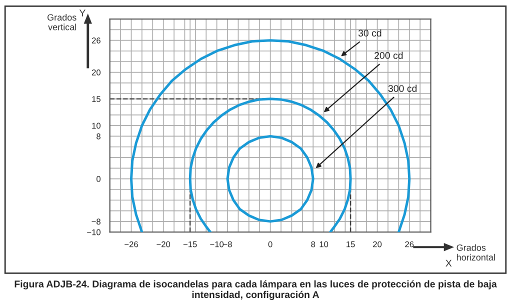  I want to click on x-tick-label: 26, so click(409, 244).